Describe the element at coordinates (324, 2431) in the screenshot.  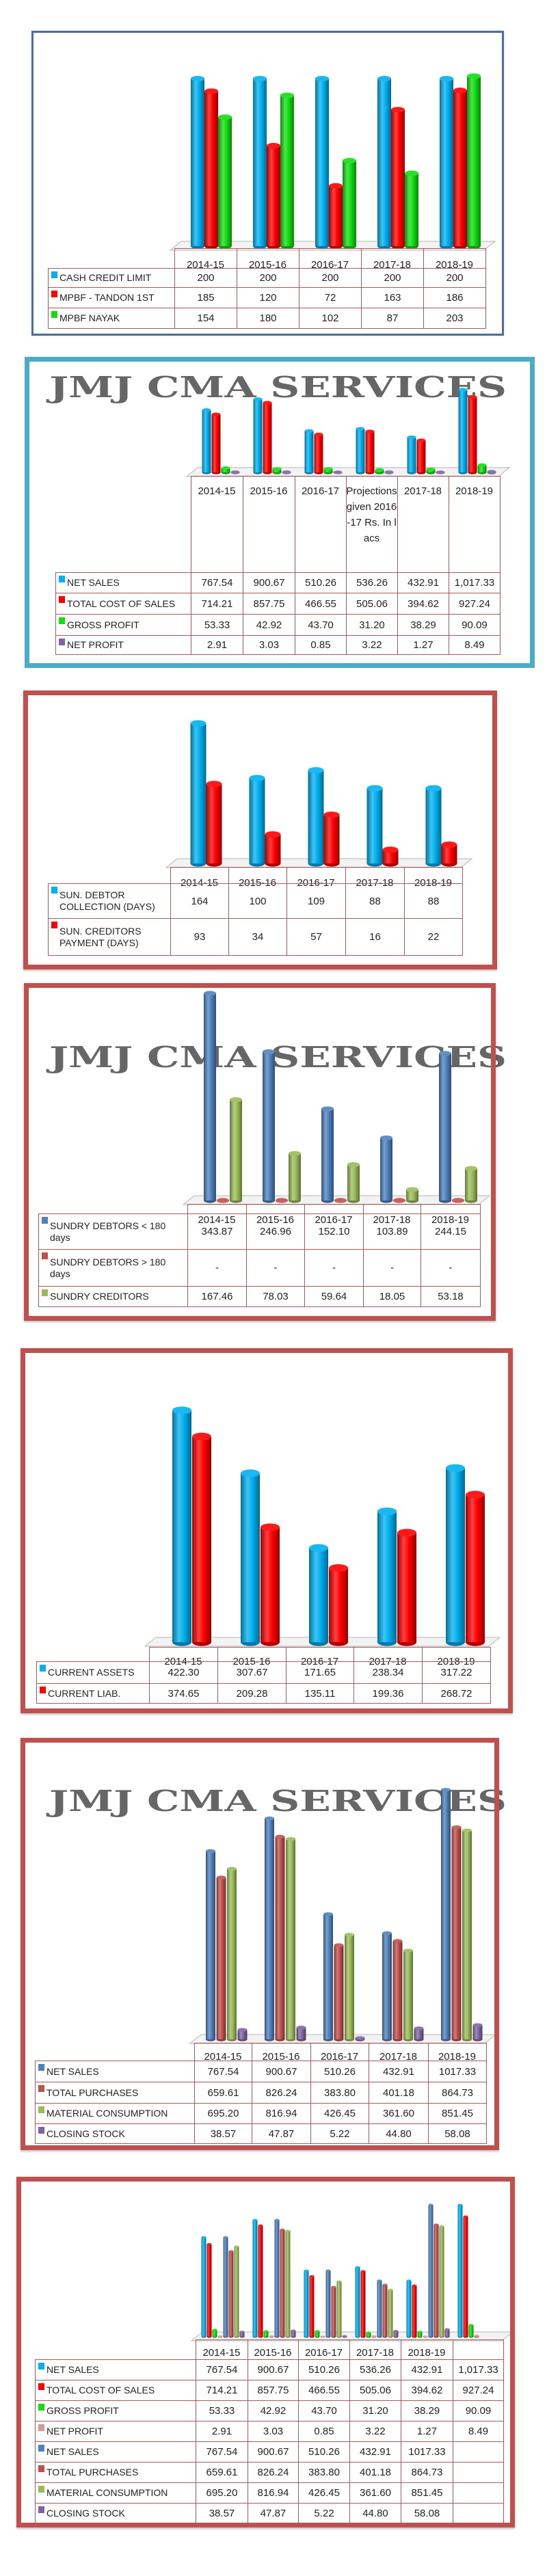
I see `table-value-cell: 0.85` at that location.